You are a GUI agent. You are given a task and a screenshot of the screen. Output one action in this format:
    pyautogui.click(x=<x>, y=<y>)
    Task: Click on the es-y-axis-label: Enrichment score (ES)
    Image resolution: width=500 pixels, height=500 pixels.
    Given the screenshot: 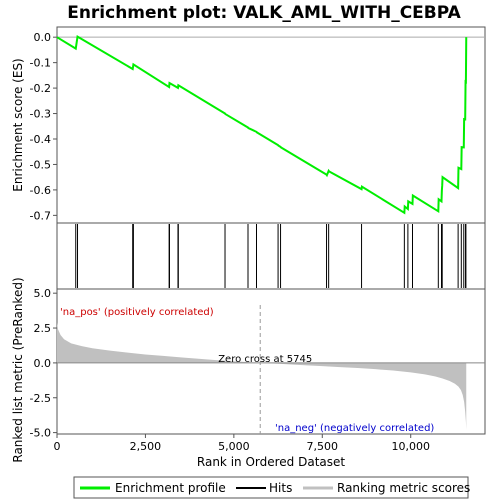 What is the action you would take?
    pyautogui.click(x=18, y=124)
    